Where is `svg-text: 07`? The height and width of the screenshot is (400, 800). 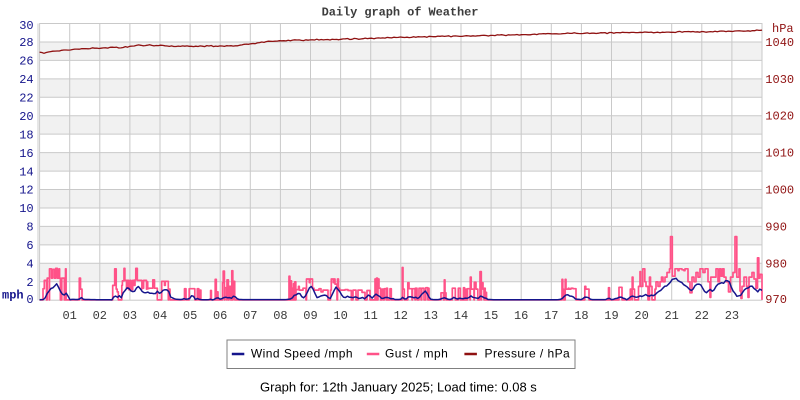
svg-text: 07 is located at coordinates (250, 316).